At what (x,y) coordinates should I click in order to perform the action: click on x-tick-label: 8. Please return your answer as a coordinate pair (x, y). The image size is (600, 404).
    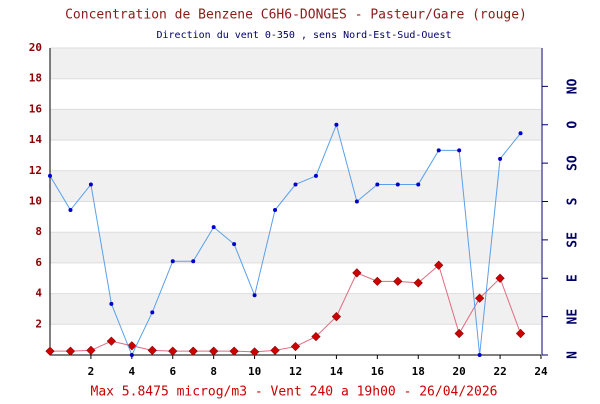
    Looking at the image, I should click on (213, 371).